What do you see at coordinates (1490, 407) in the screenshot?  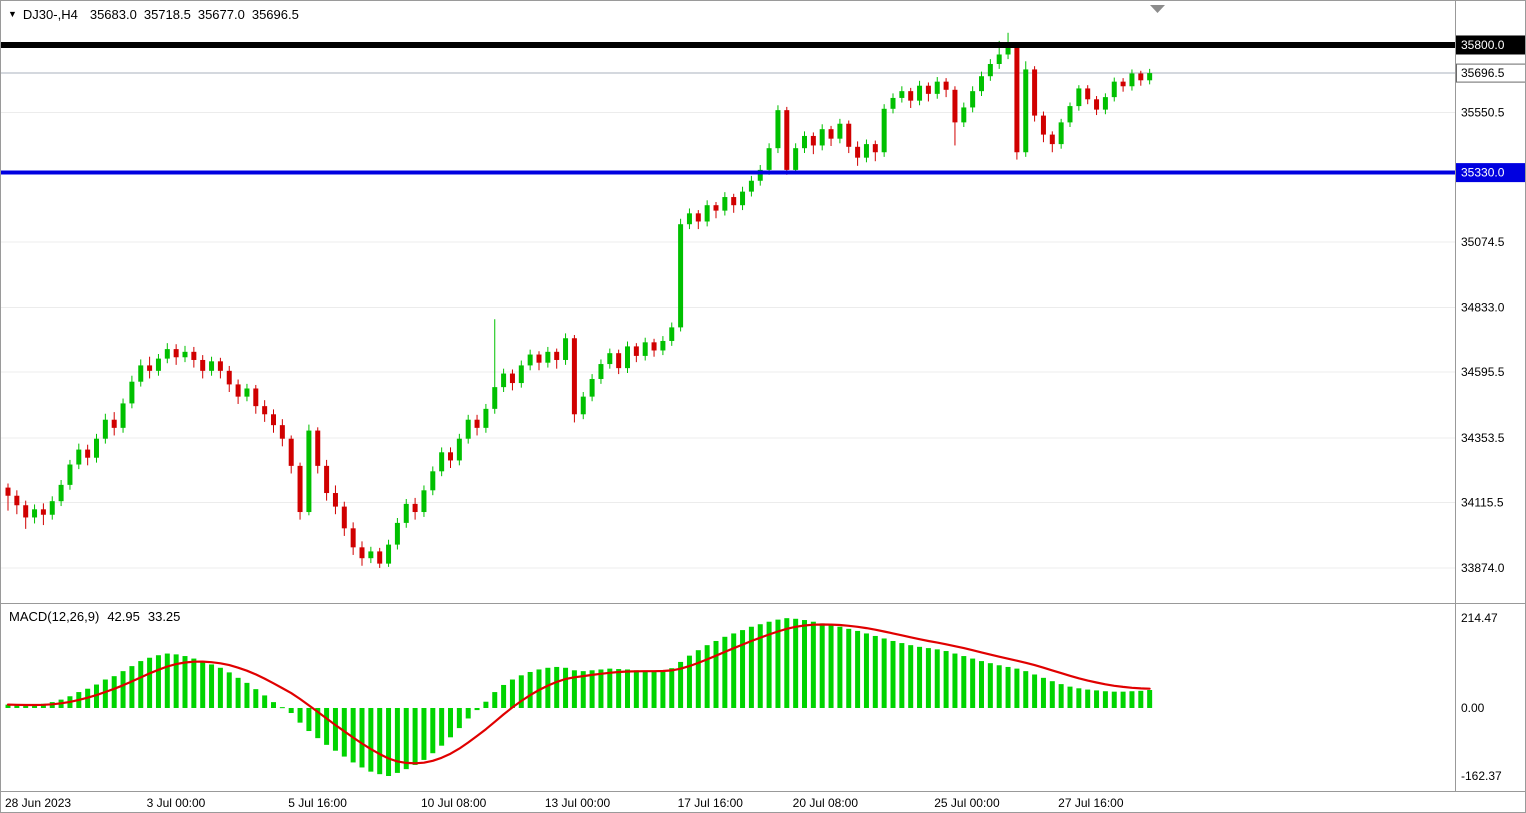 I see `price-axis-area` at bounding box center [1490, 407].